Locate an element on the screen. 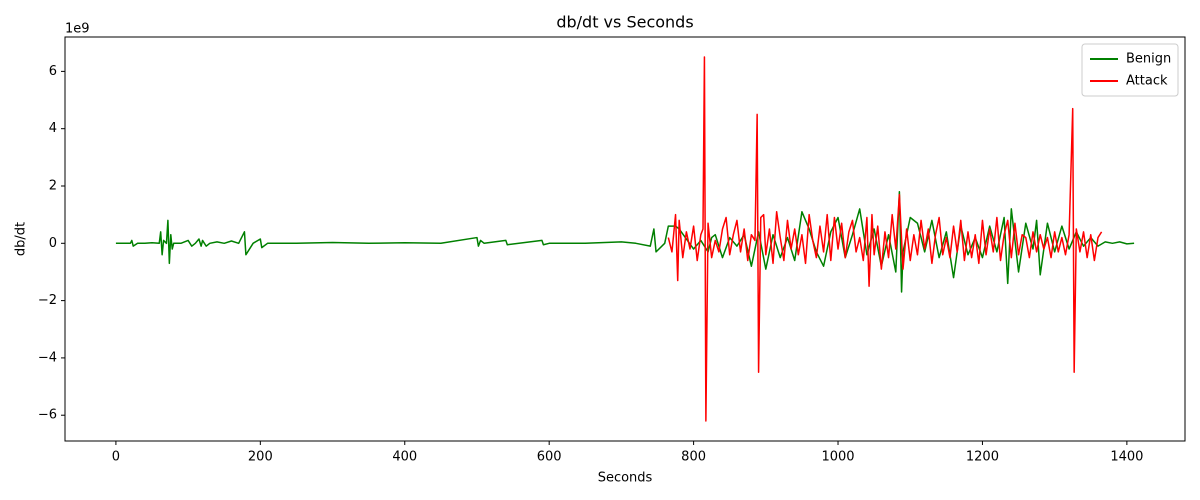  legend-label: Benign is located at coordinates (1148, 59).